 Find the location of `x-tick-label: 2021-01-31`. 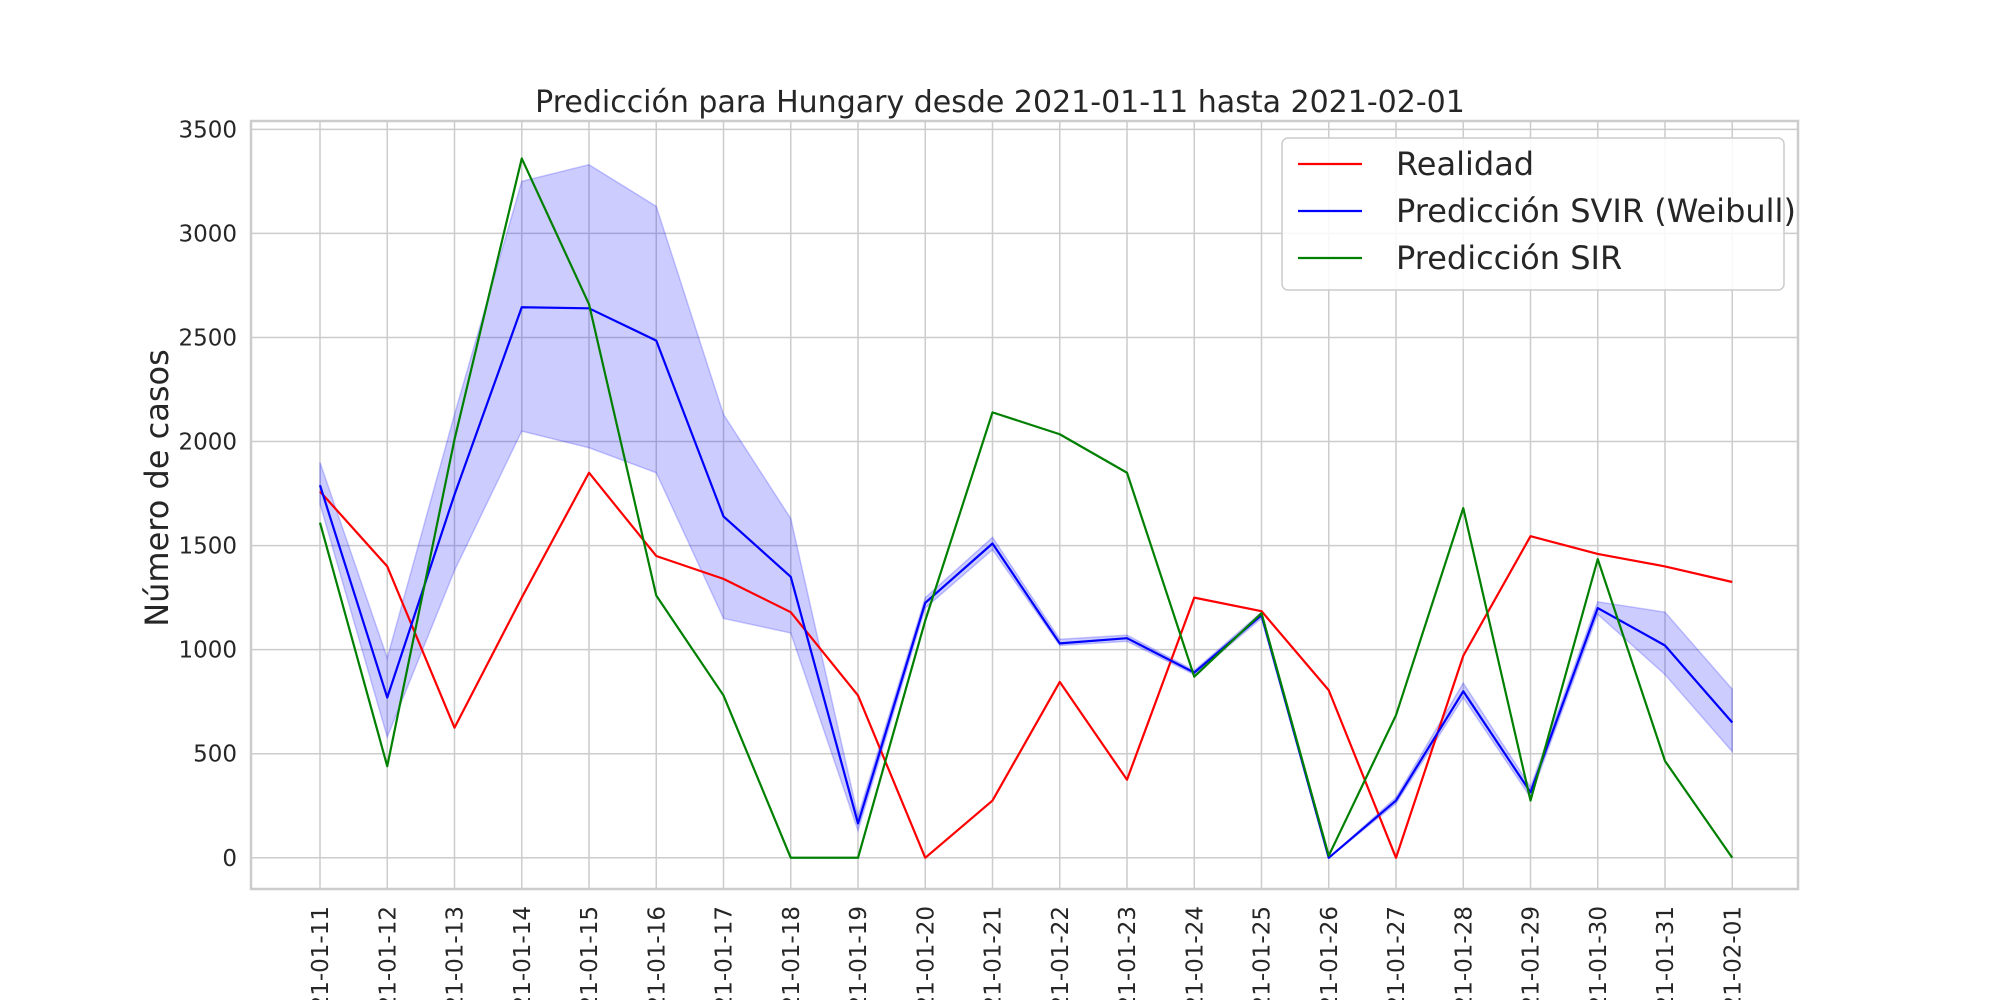

x-tick-label: 2021-01-31 is located at coordinates (1666, 953).